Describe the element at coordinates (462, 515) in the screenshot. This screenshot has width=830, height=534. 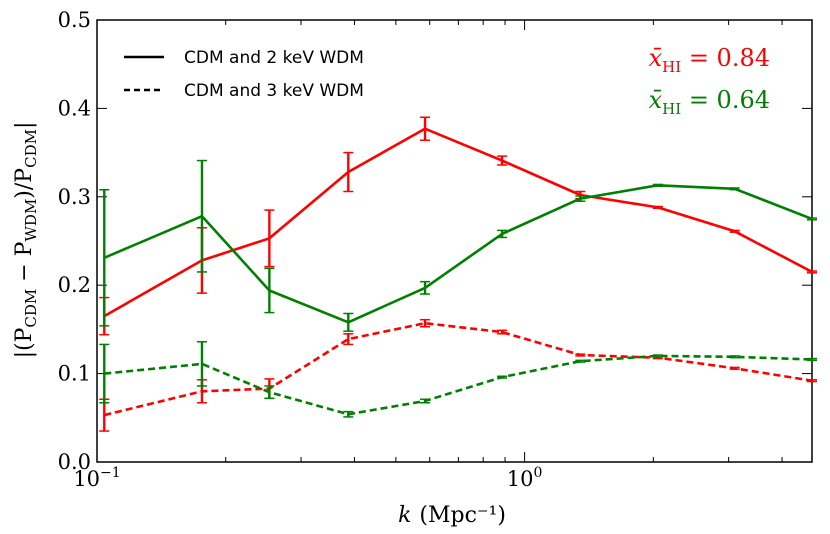
I see `x-axis-unit: (Mpc⁻¹)` at that location.